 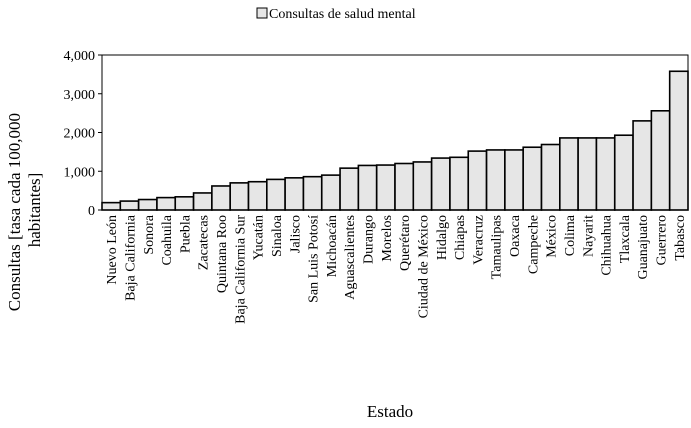 I want to click on x-tick-label: México, so click(x=552, y=236).